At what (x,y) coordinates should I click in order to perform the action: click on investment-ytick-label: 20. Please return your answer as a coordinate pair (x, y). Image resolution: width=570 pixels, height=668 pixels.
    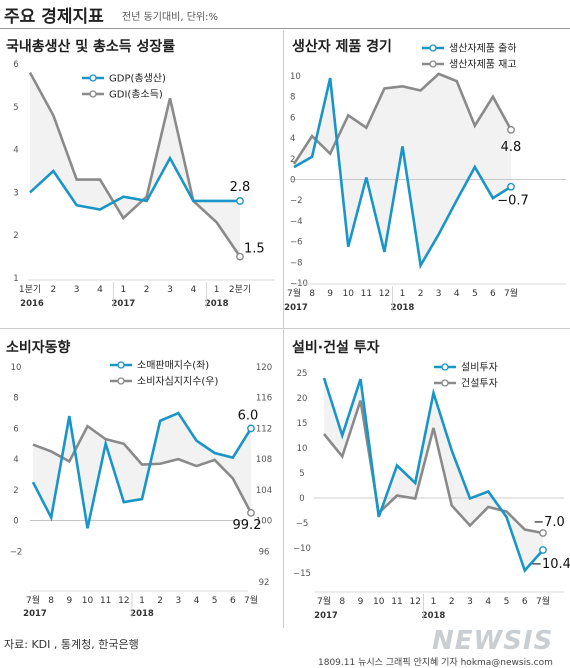
    Looking at the image, I should click on (302, 399).